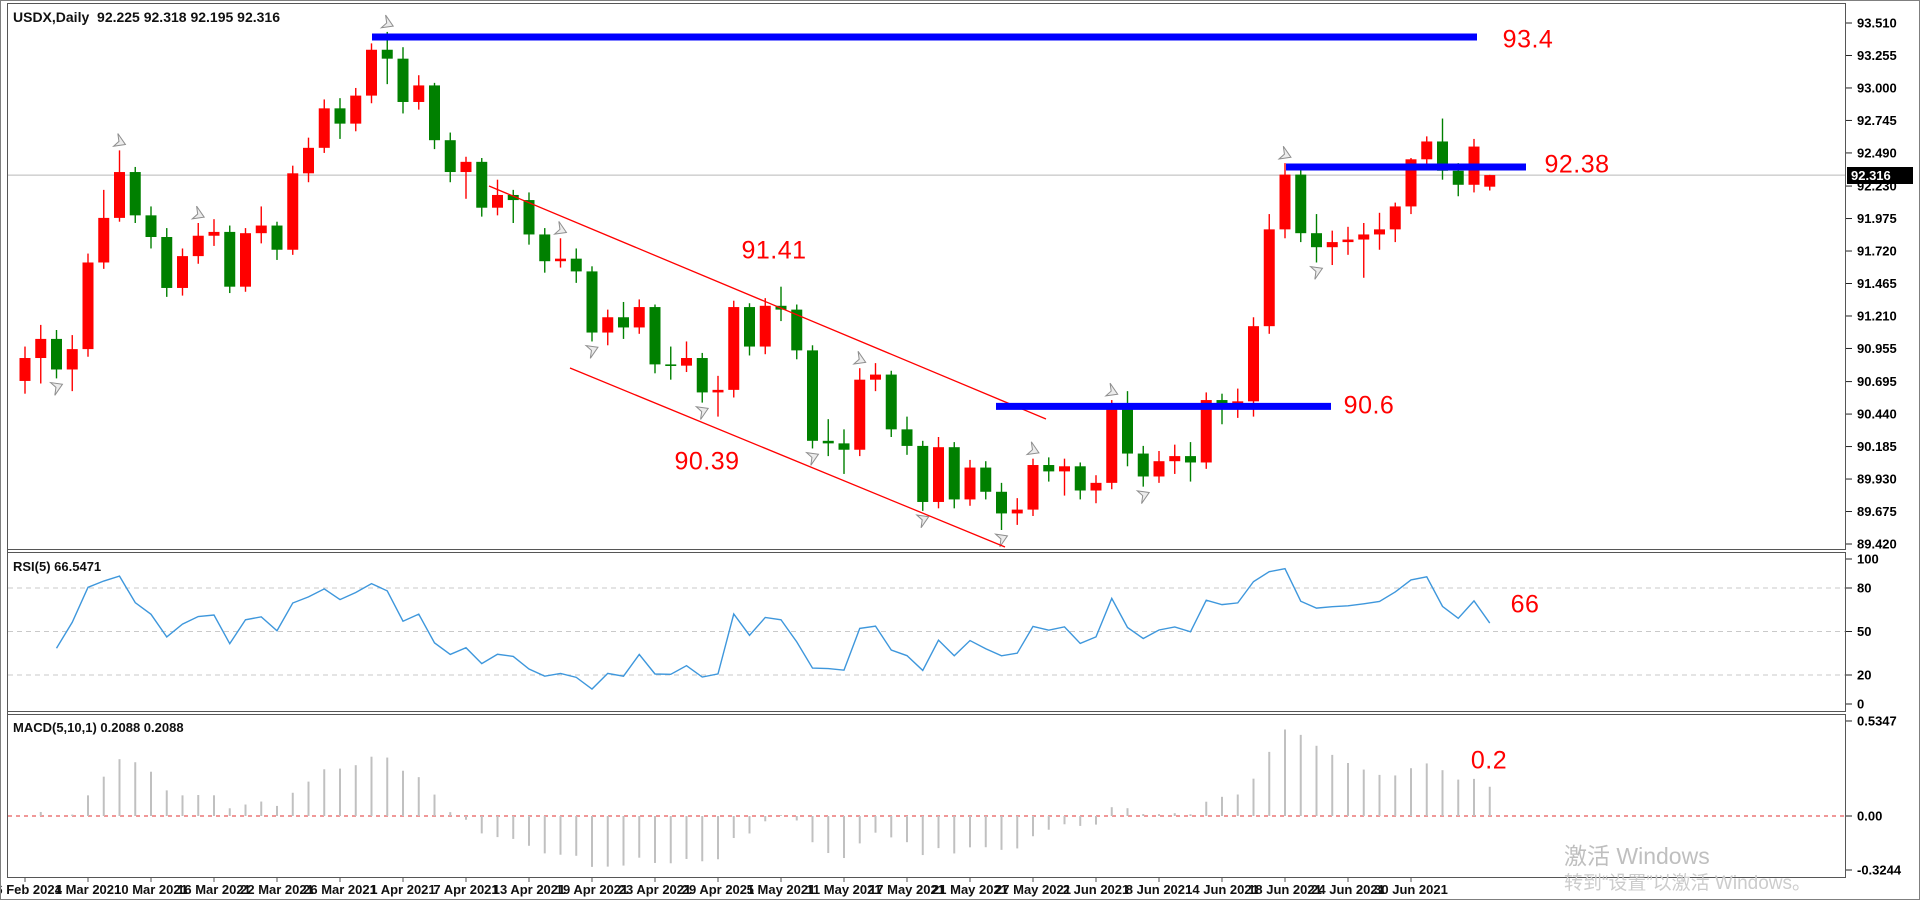 Image resolution: width=1920 pixels, height=900 pixels. Describe the element at coordinates (927, 713) in the screenshot. I see `panel-separator-macd` at that location.